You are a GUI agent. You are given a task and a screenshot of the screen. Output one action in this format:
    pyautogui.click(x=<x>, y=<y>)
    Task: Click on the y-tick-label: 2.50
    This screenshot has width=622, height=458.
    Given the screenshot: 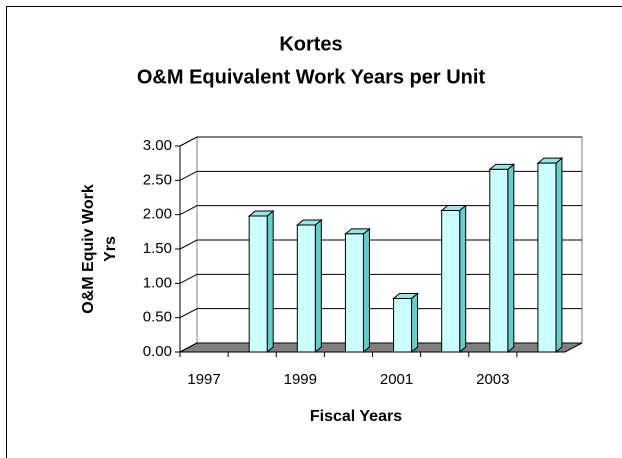 What is the action you would take?
    pyautogui.click(x=157, y=179)
    